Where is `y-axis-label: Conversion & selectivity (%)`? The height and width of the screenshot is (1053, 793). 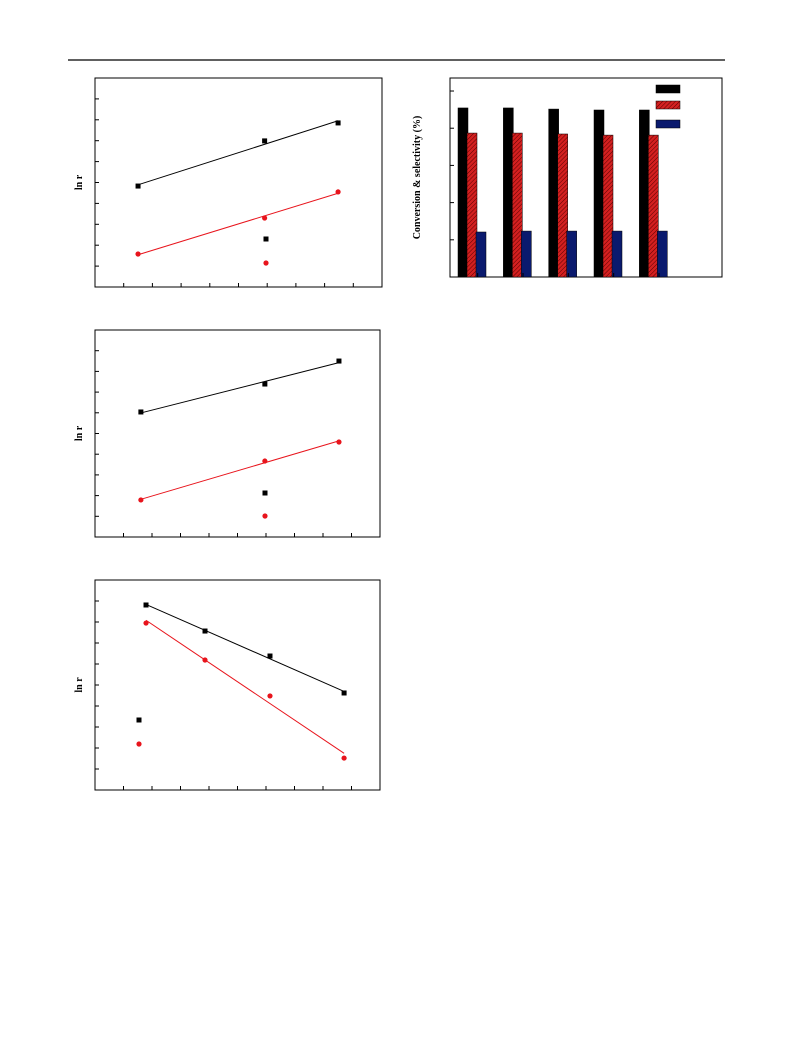 y-axis-label: Conversion & selectivity (%) is located at coordinates (417, 178).